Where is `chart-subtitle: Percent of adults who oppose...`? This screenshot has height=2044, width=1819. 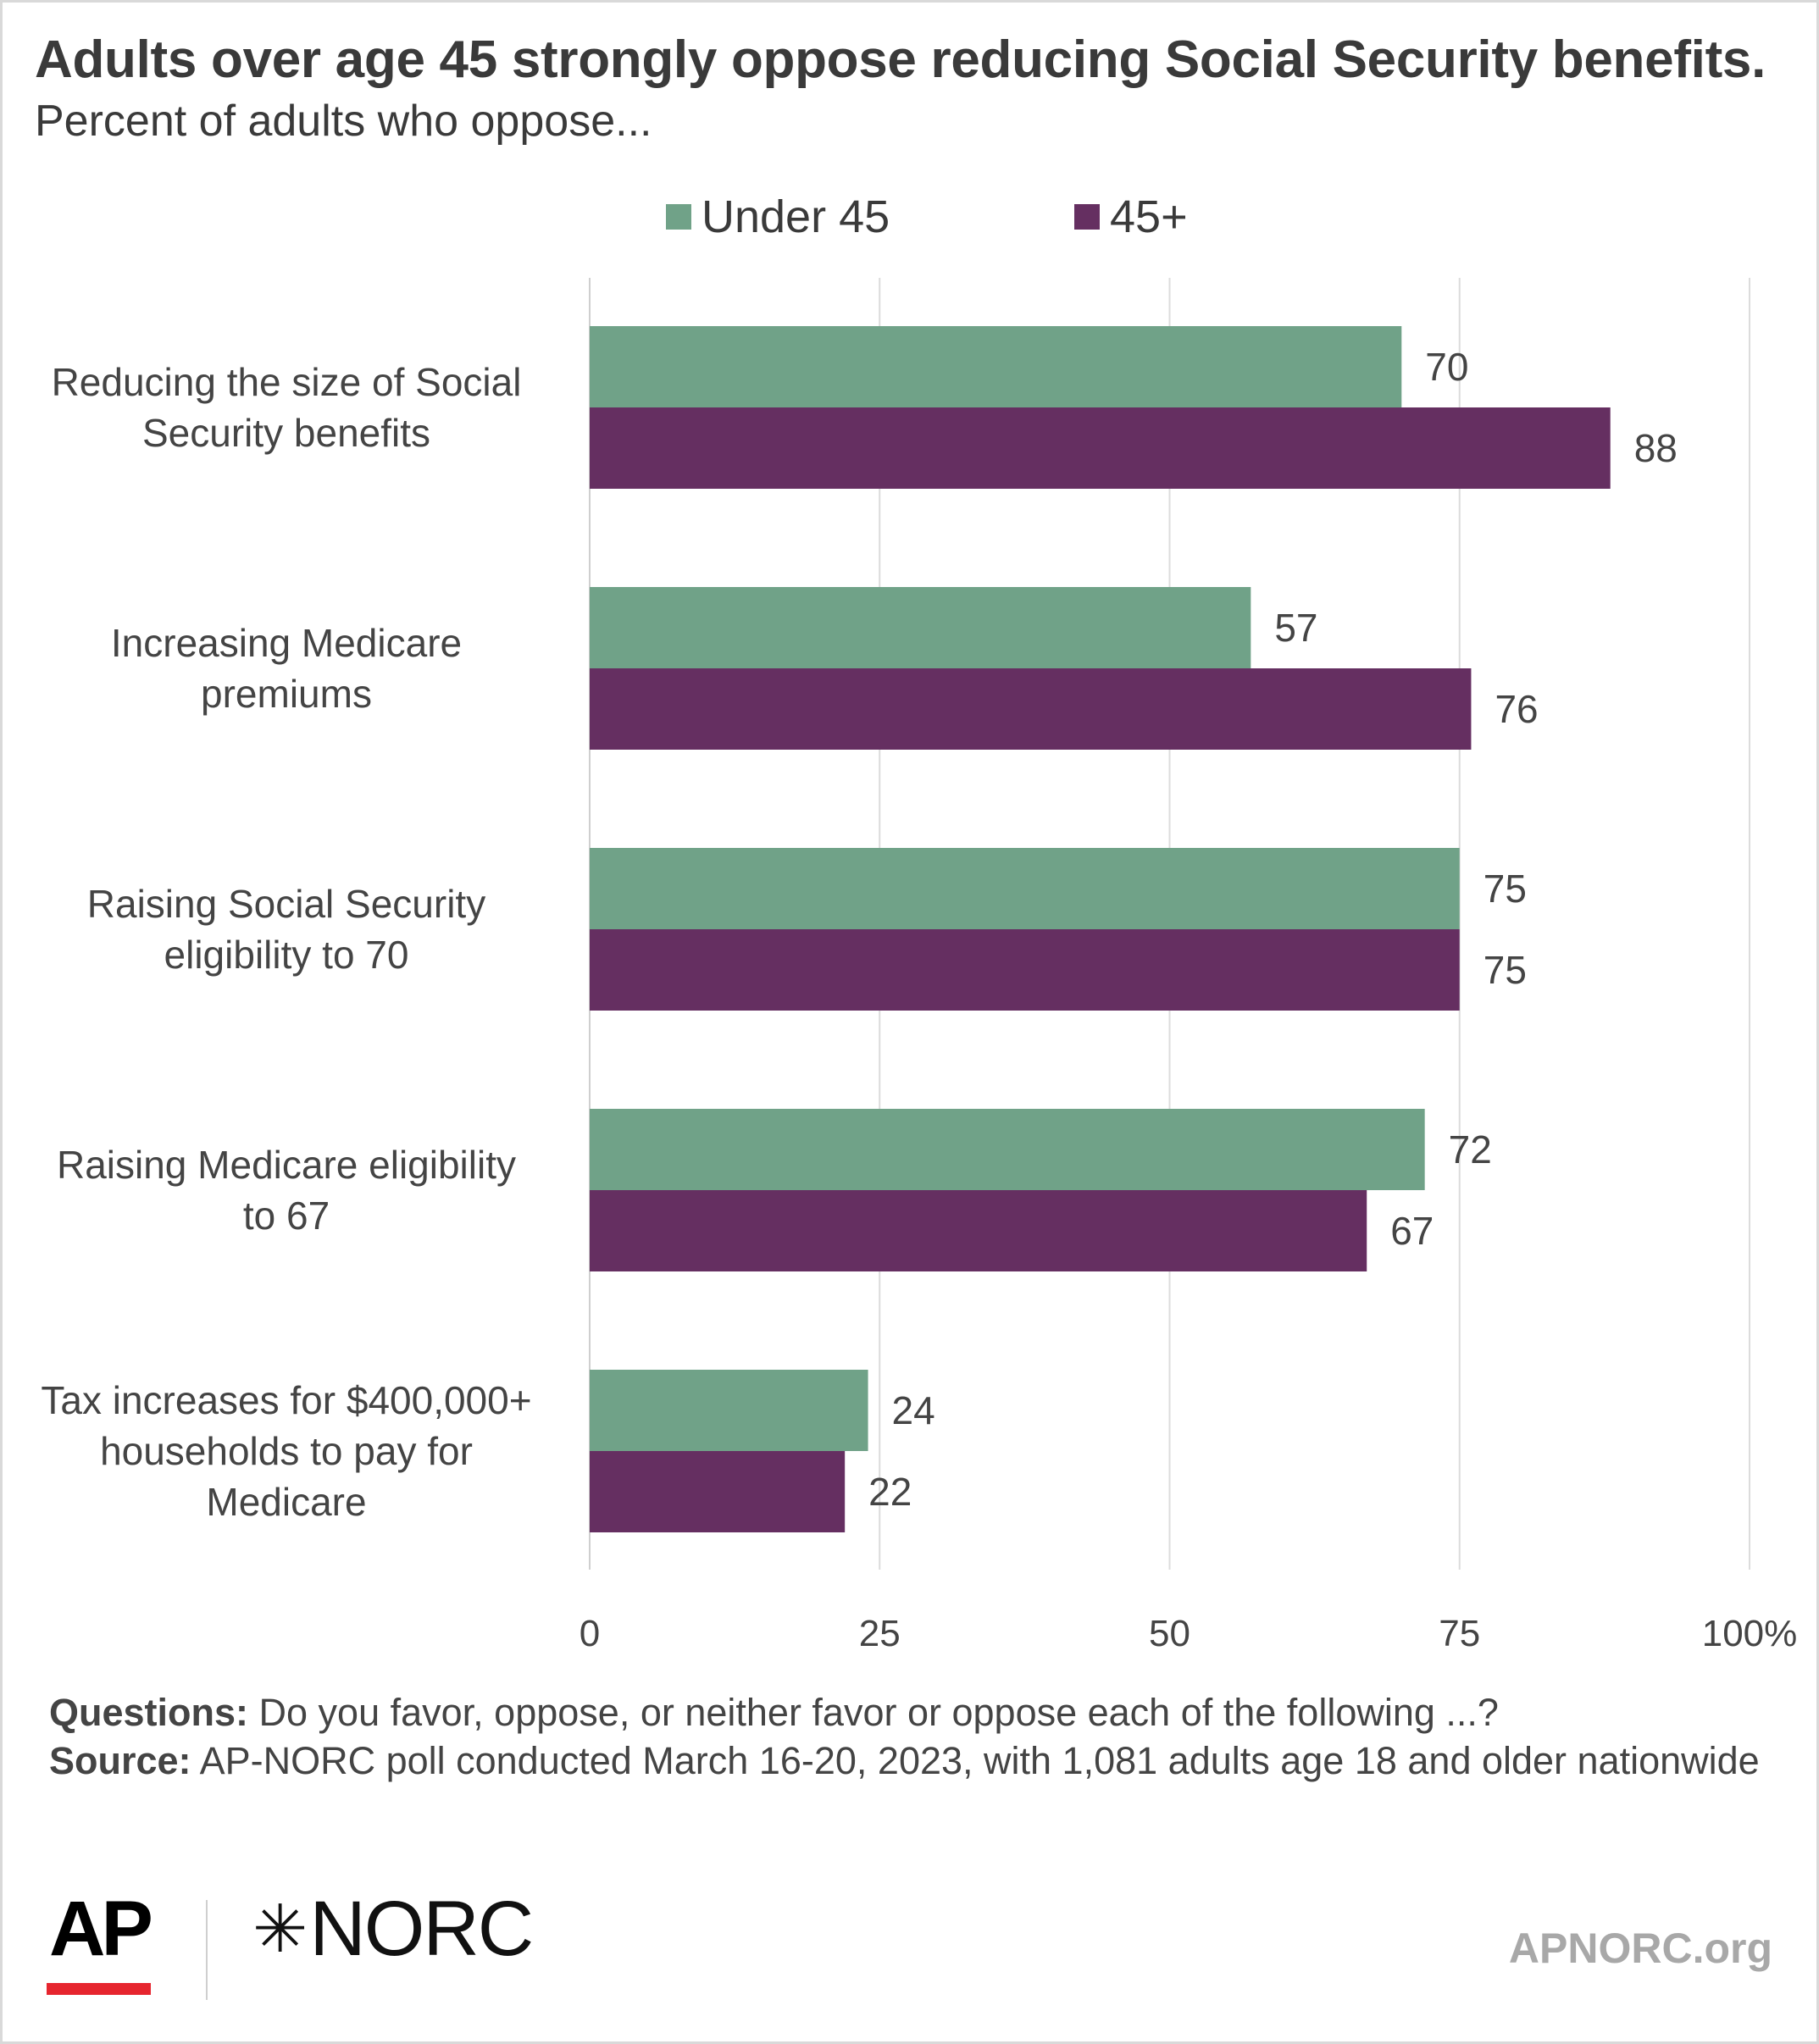
chart-subtitle: Percent of adults who oppose... is located at coordinates (343, 121).